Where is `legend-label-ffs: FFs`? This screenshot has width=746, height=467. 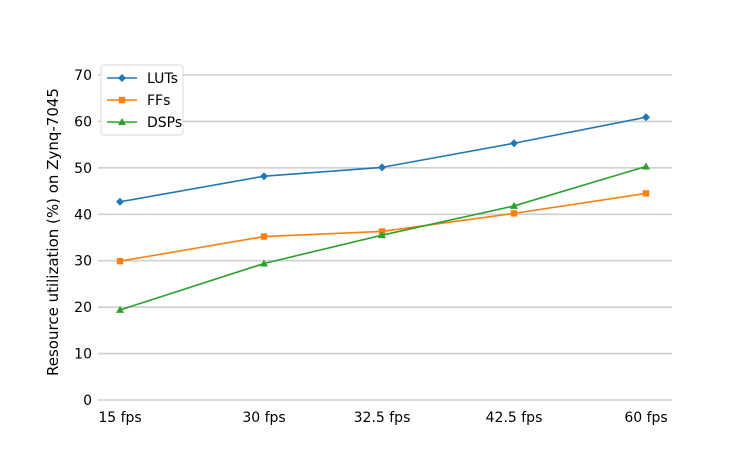
legend-label-ffs: FFs is located at coordinates (158, 101).